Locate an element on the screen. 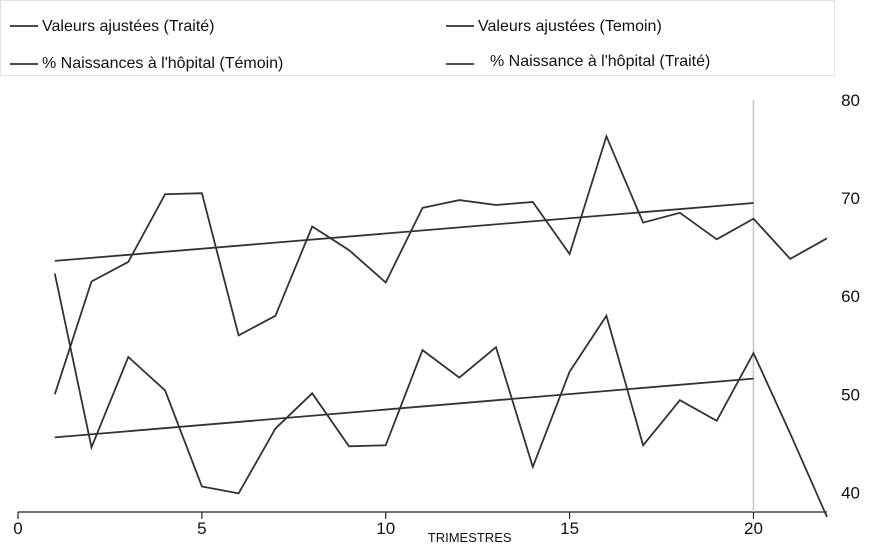 The image size is (869, 548). y-tick-label: 70 is located at coordinates (850, 198).